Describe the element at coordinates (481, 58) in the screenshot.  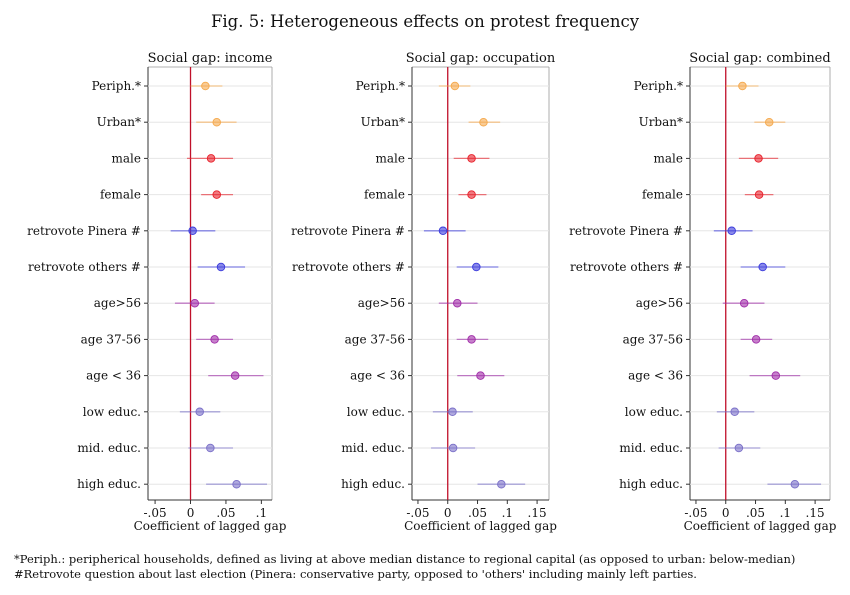
I see `panel-title: Social gap: occupation` at that location.